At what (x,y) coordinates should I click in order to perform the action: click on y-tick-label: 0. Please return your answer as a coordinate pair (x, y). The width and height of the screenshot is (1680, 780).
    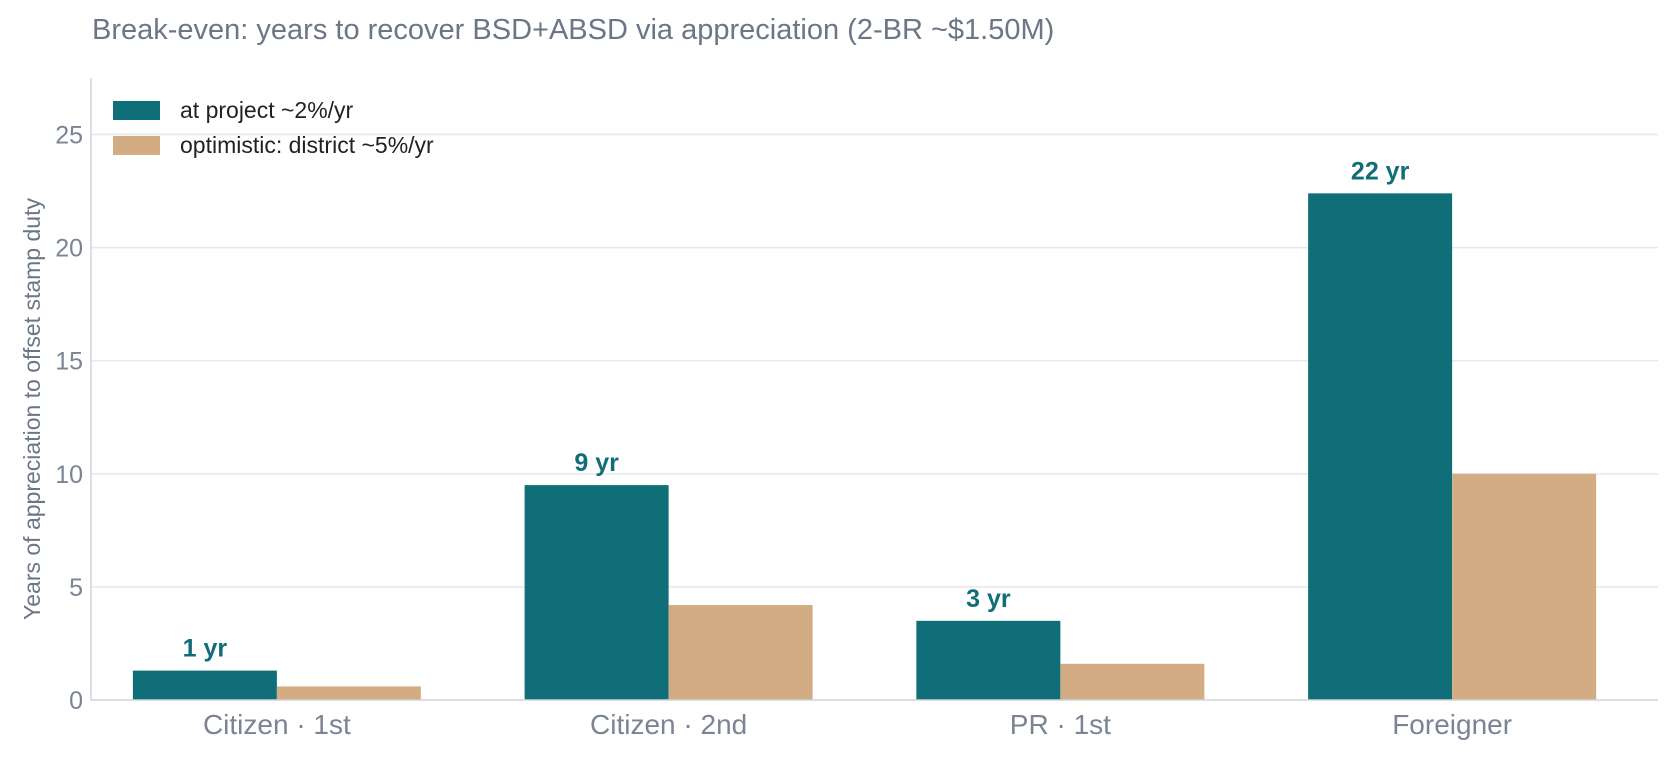
    Looking at the image, I should click on (76, 701).